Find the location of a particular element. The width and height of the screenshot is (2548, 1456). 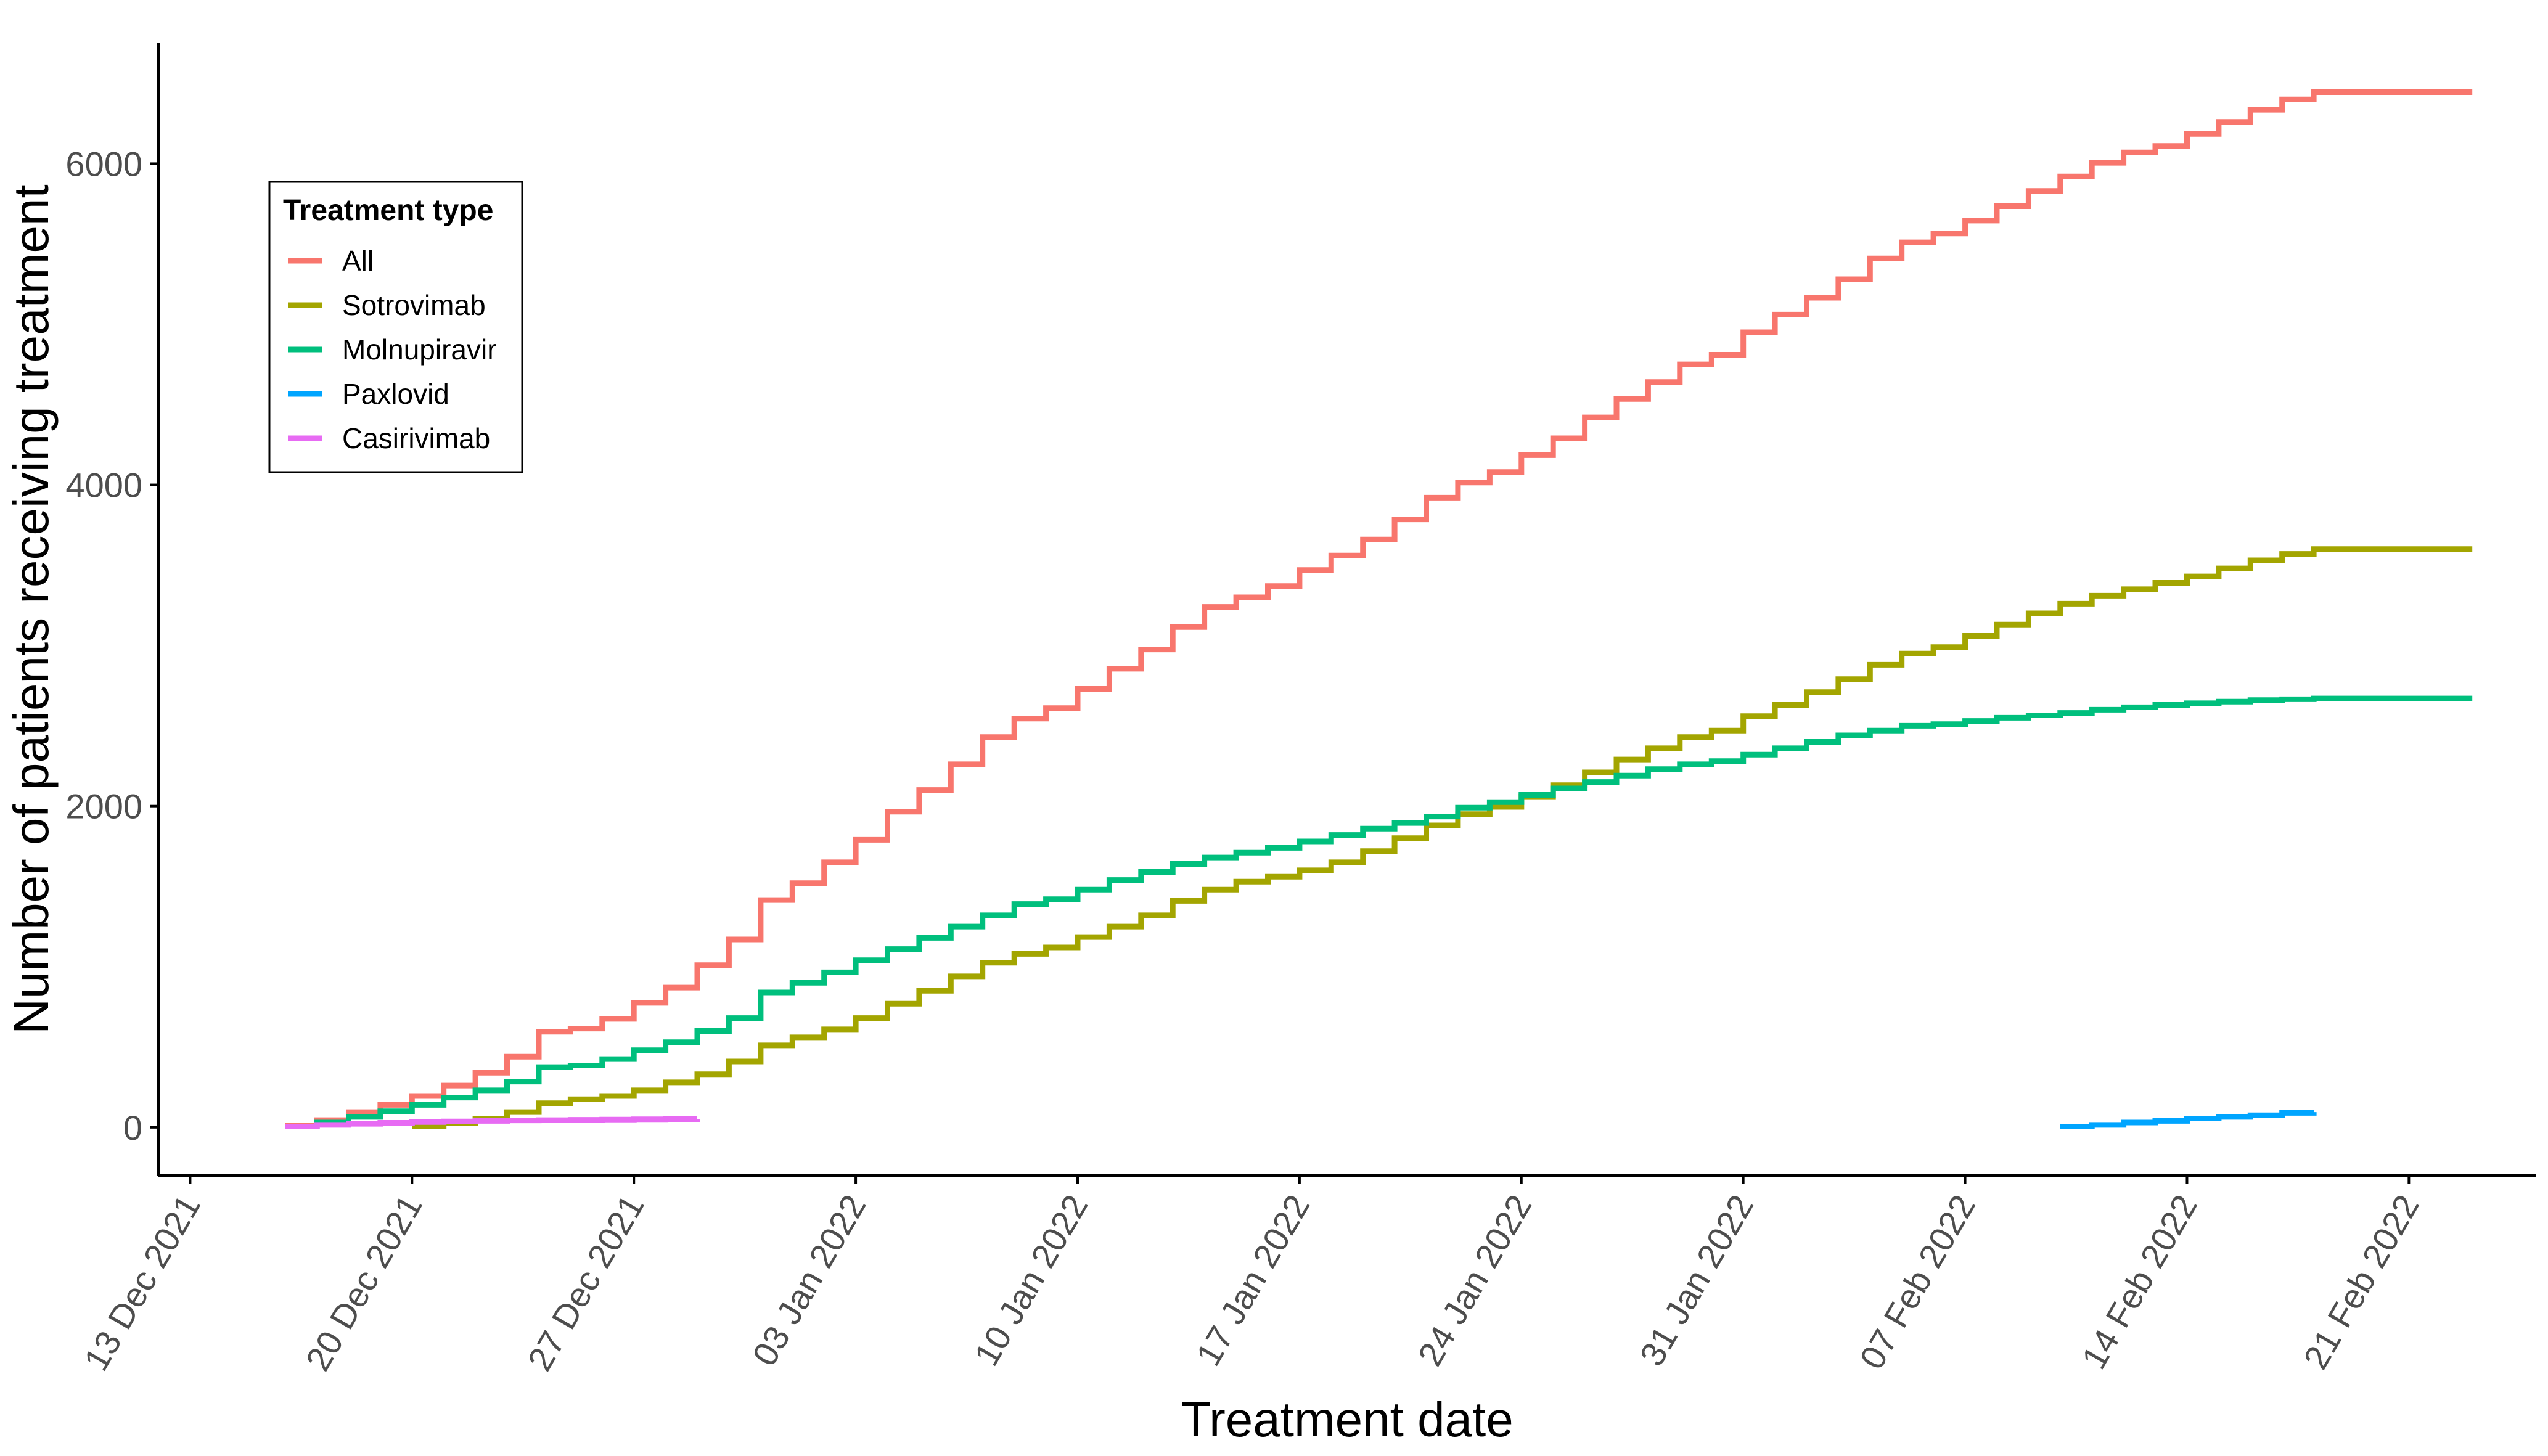

series-line-casirivimab is located at coordinates (492, 1122).